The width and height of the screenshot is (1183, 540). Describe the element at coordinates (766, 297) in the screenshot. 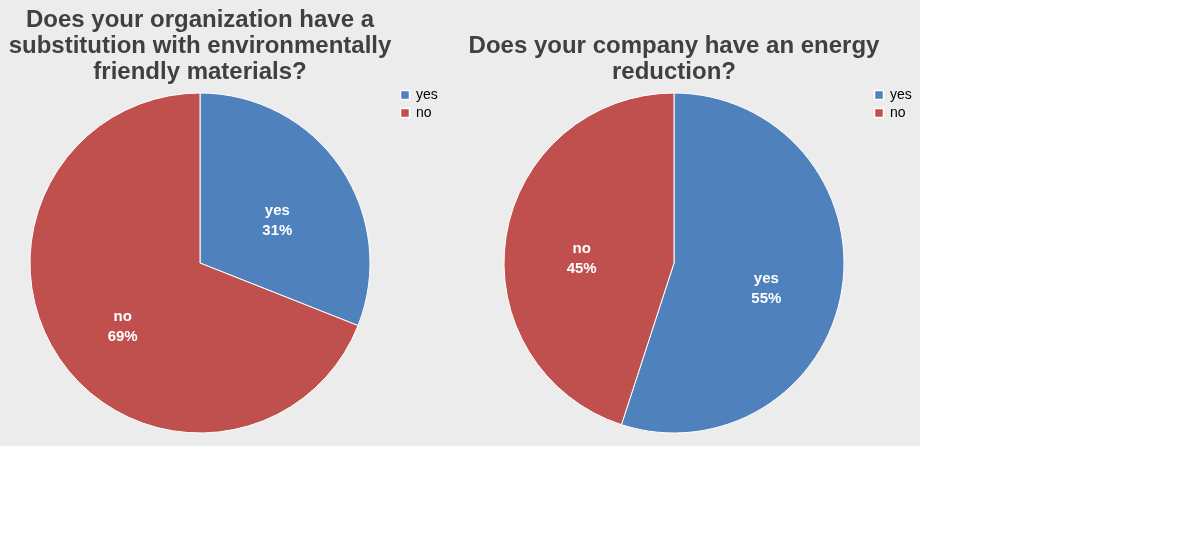

I see `data-label: 55%` at that location.